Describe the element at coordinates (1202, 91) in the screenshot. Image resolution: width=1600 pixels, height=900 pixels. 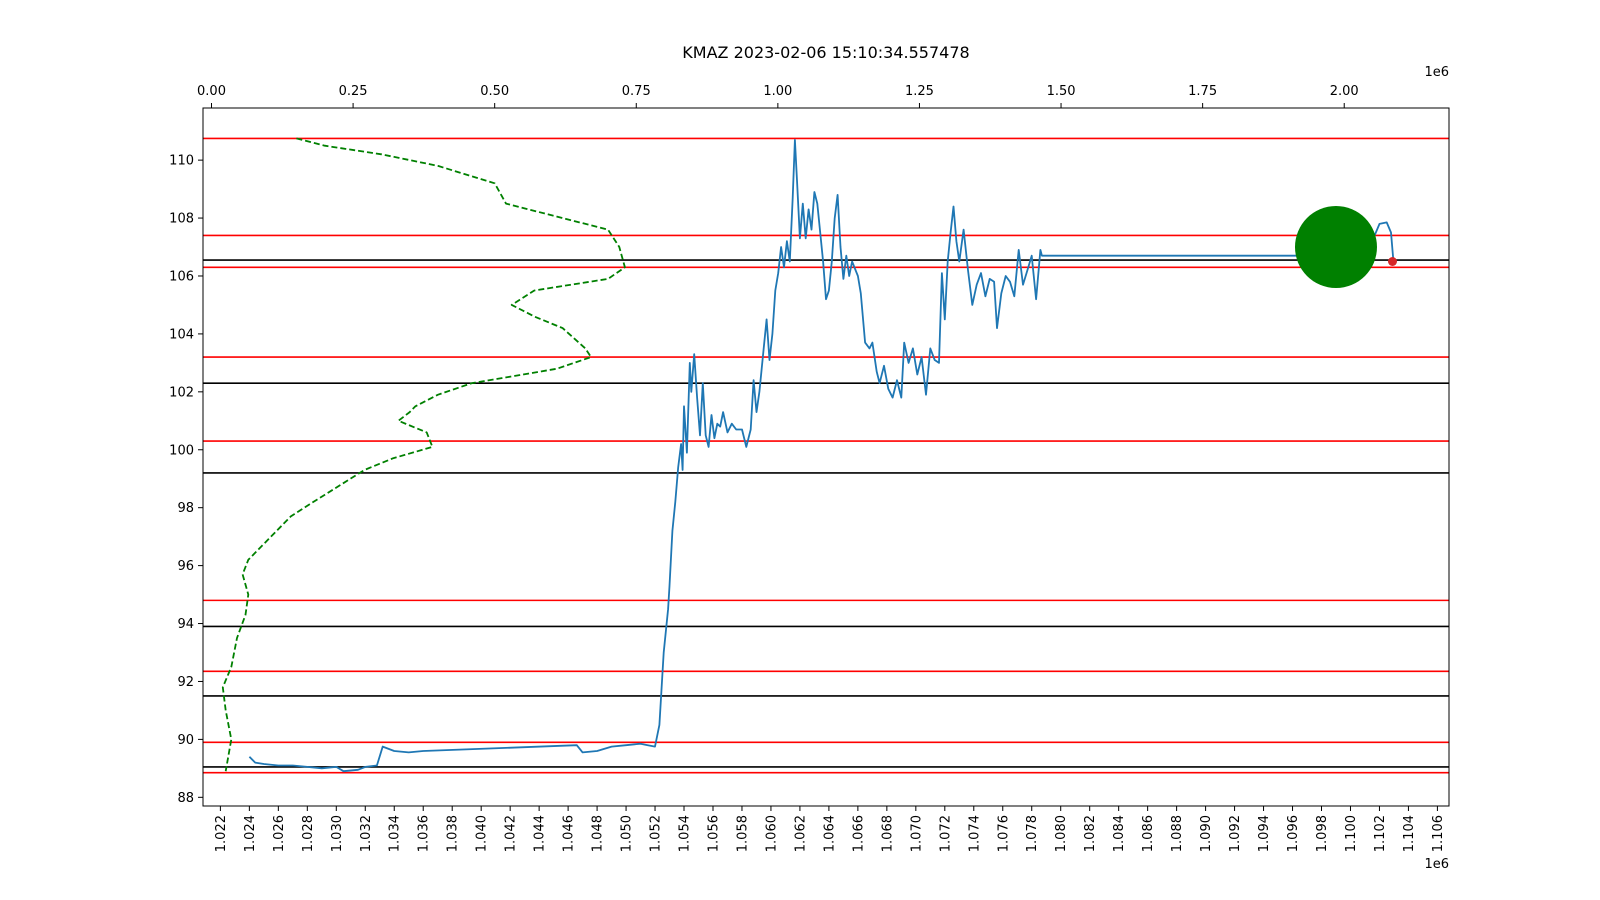
I see `x-top-tick-label: 1.75` at that location.